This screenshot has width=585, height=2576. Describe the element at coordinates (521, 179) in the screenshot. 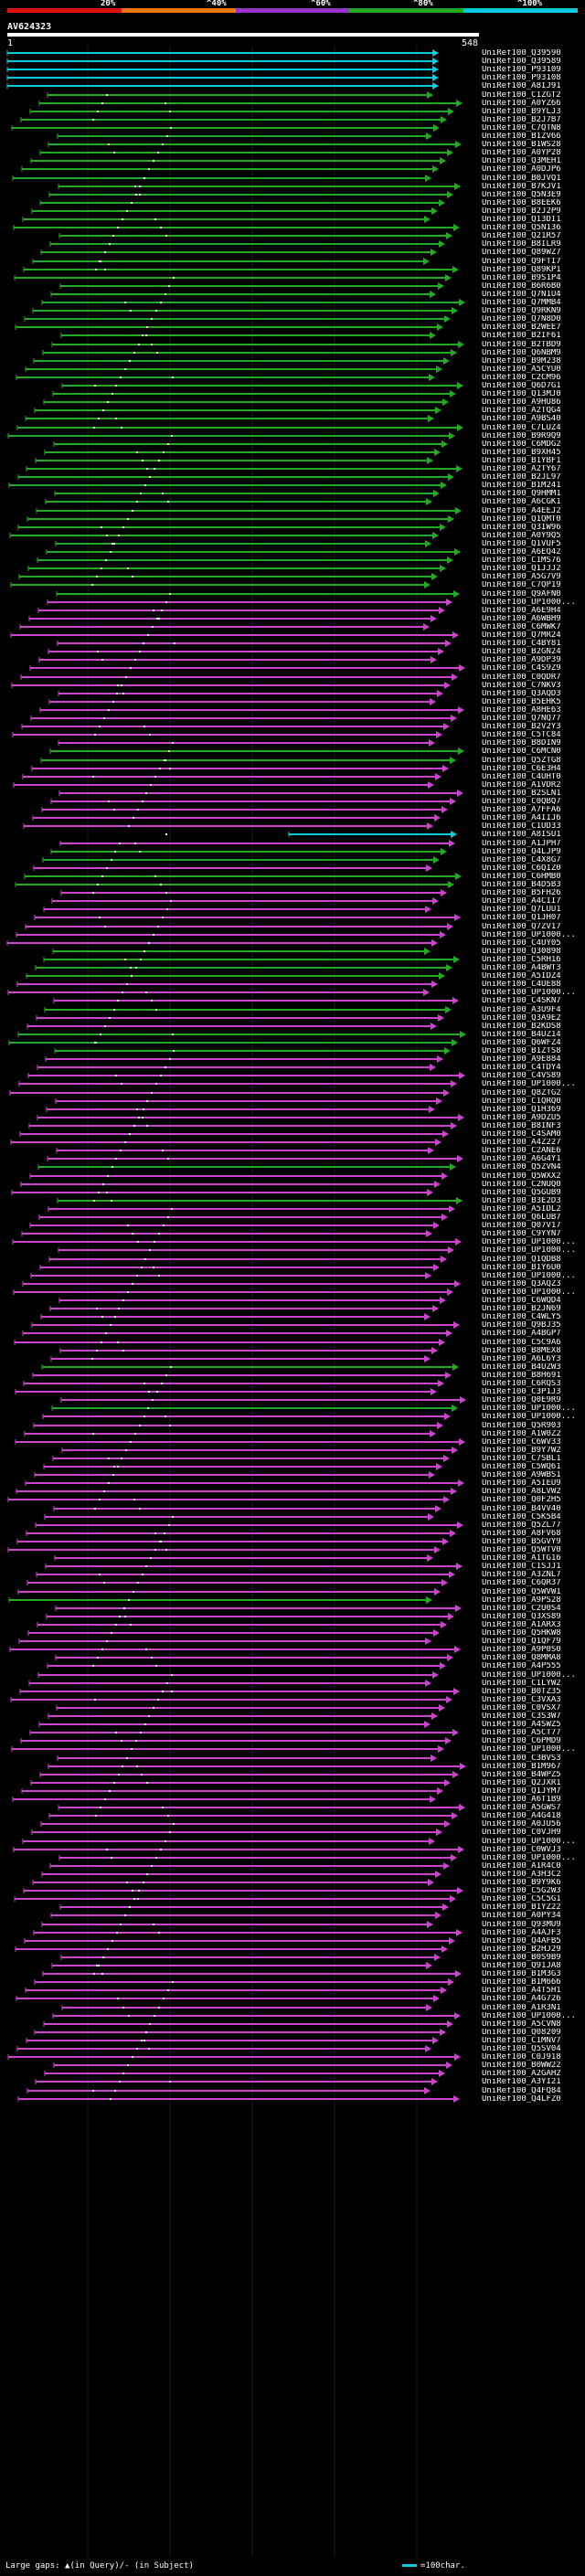

I see `hit-label: UniRef100_B0JVQ1` at that location.